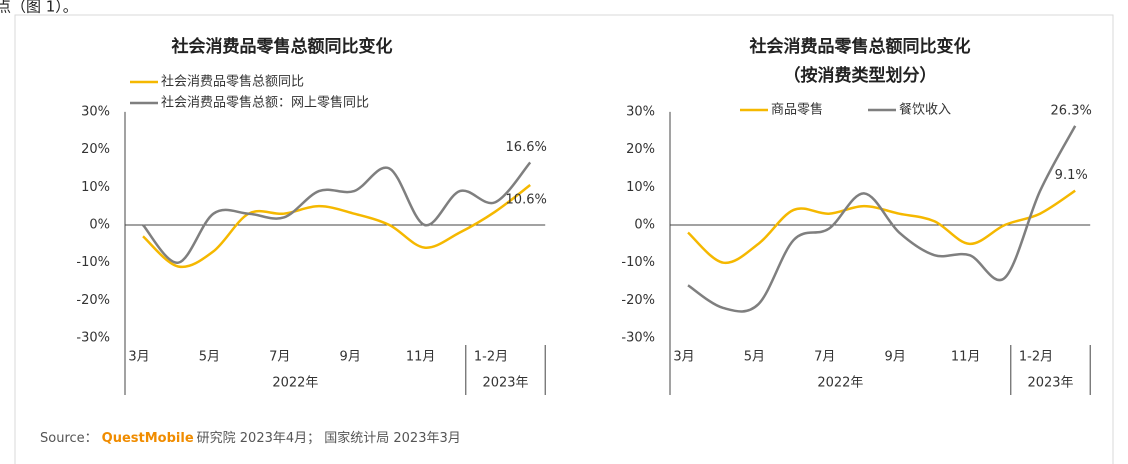 This screenshot has width=1128, height=464. What do you see at coordinates (797, 110) in the screenshot?
I see `legend-label: 商品零售` at bounding box center [797, 110].